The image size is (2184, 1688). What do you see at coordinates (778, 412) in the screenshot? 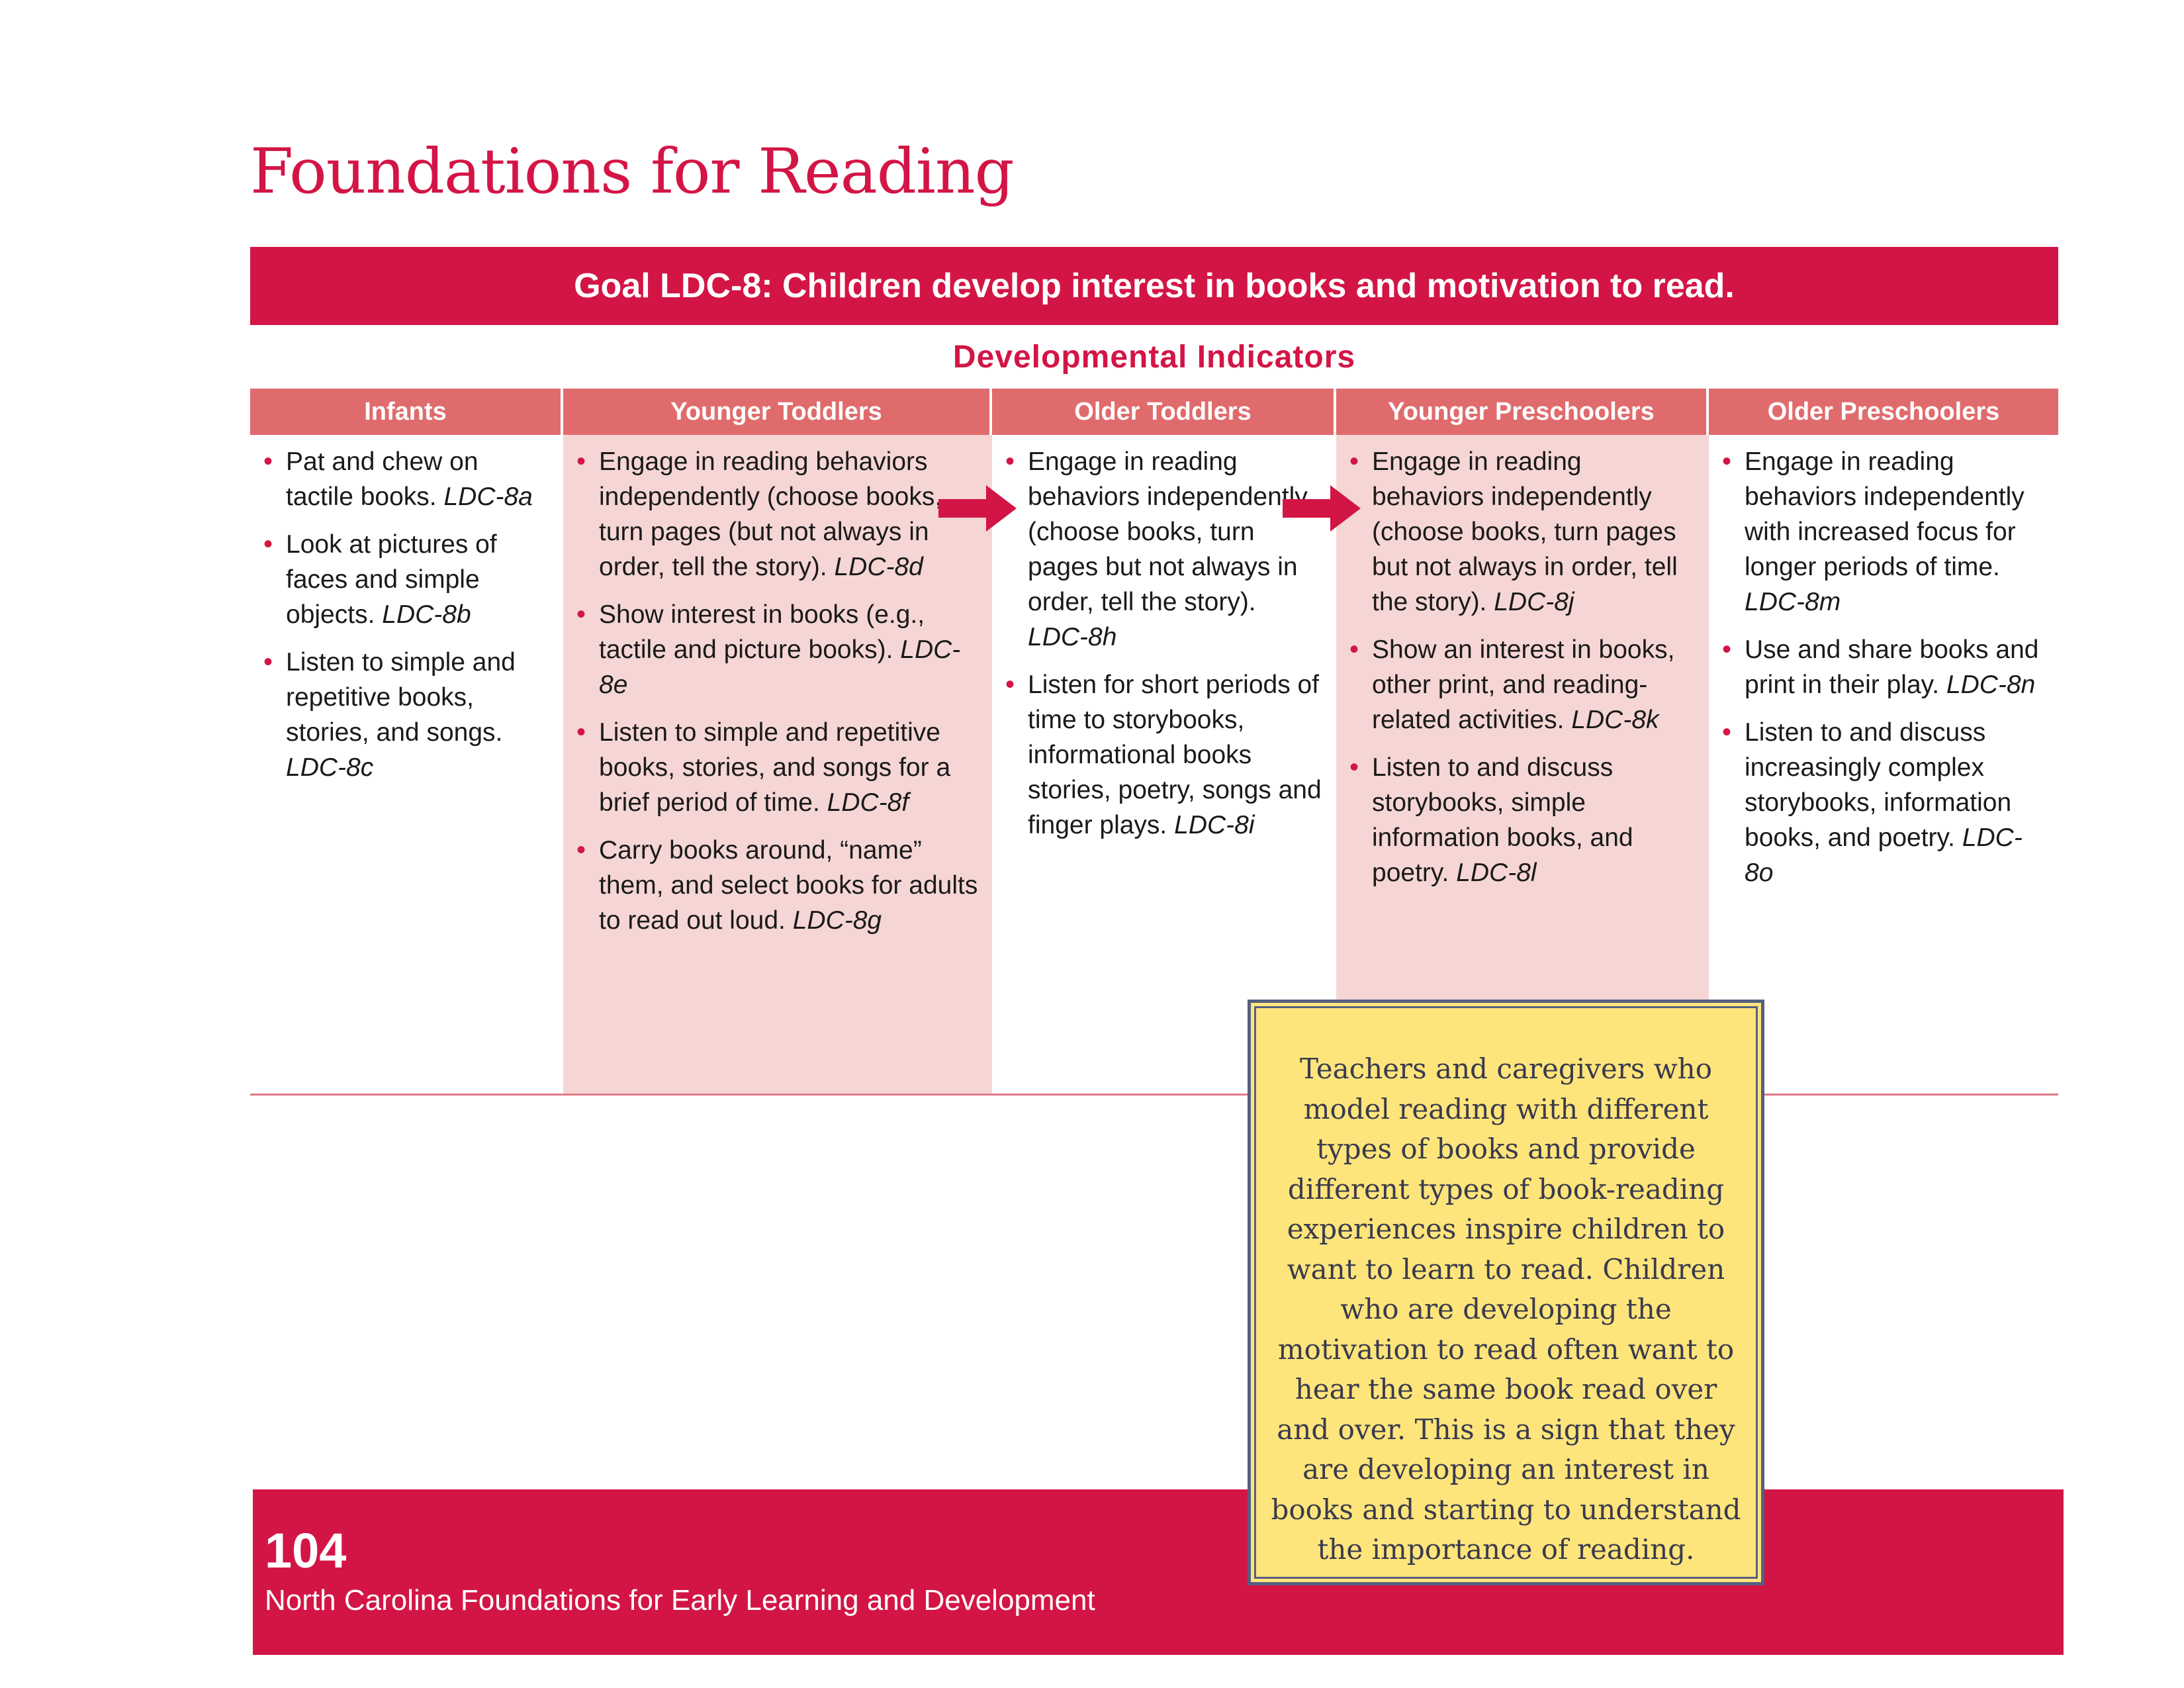
I see `column-header-younger-toddlers: Younger Toddlers` at bounding box center [778, 412].